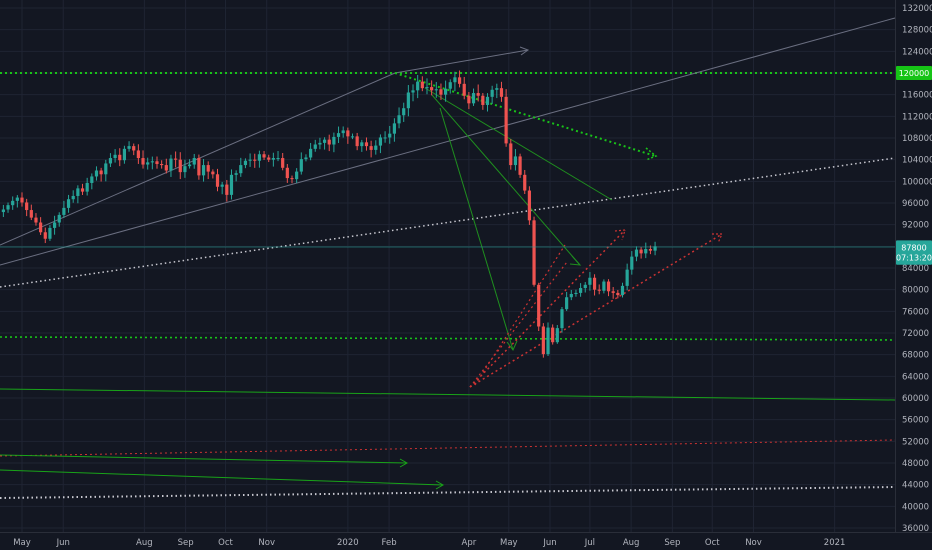 Image resolution: width=932 pixels, height=550 pixels. I want to click on x-tick-label: 2020, so click(348, 543).